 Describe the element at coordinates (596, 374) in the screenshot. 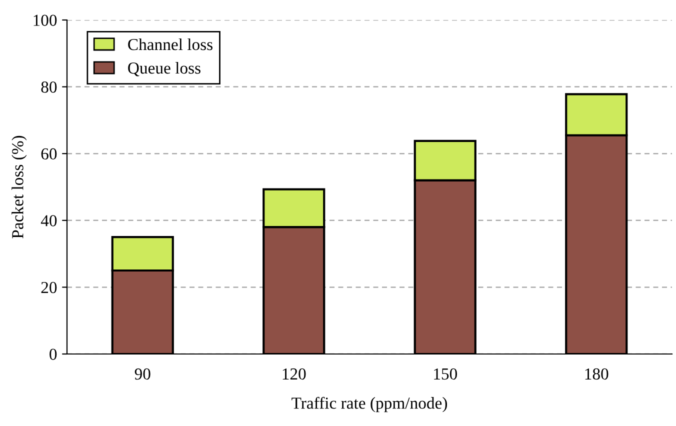

I see `x-tick-label: 180` at that location.